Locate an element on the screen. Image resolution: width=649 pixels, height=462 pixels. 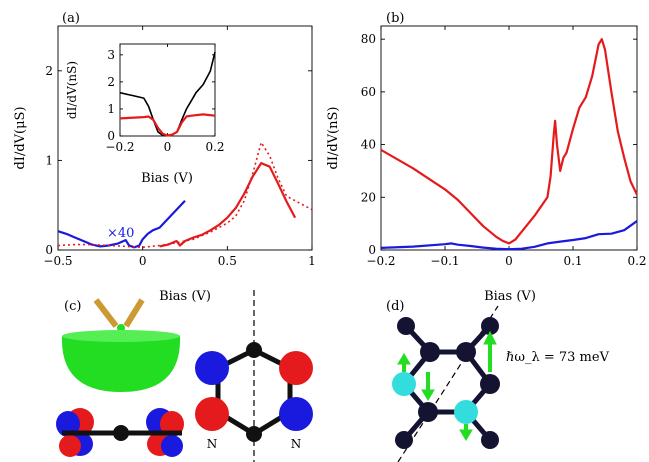
molecule-top-view: N N is located at coordinates (254, 376).